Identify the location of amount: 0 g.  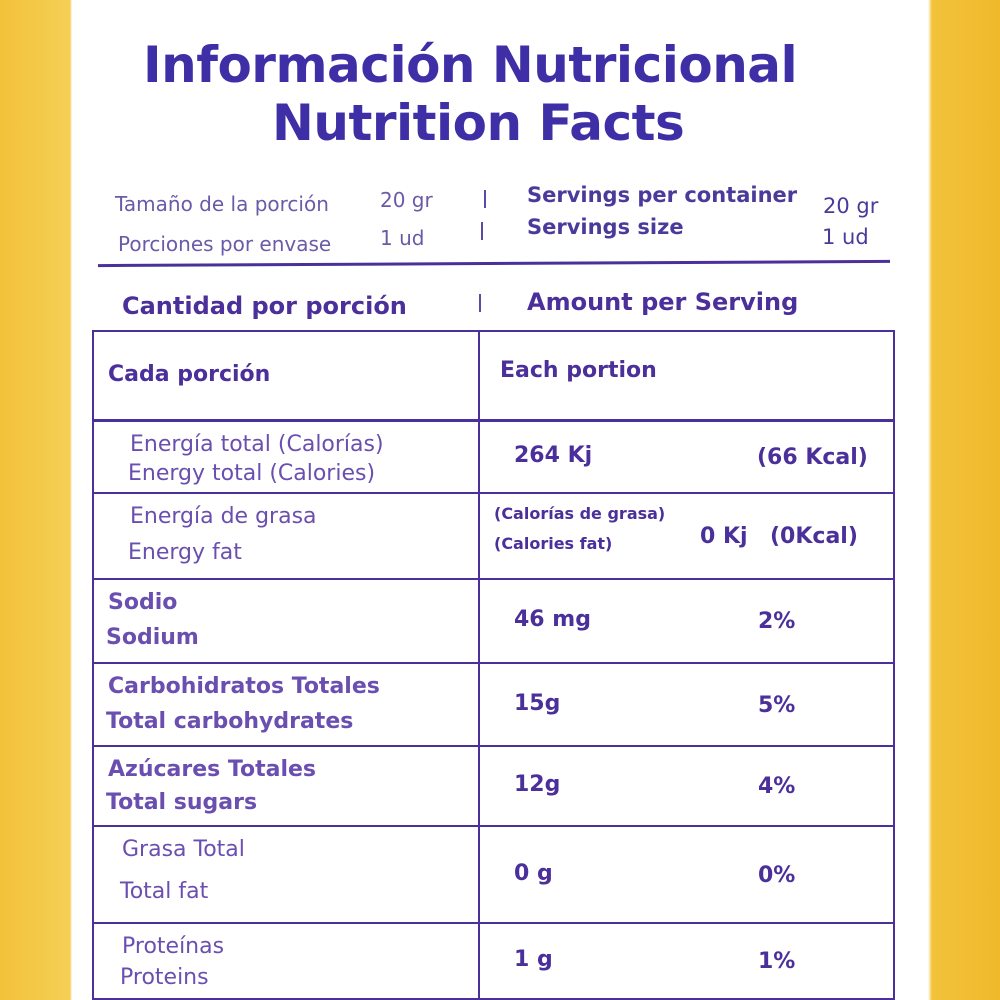
(533, 873).